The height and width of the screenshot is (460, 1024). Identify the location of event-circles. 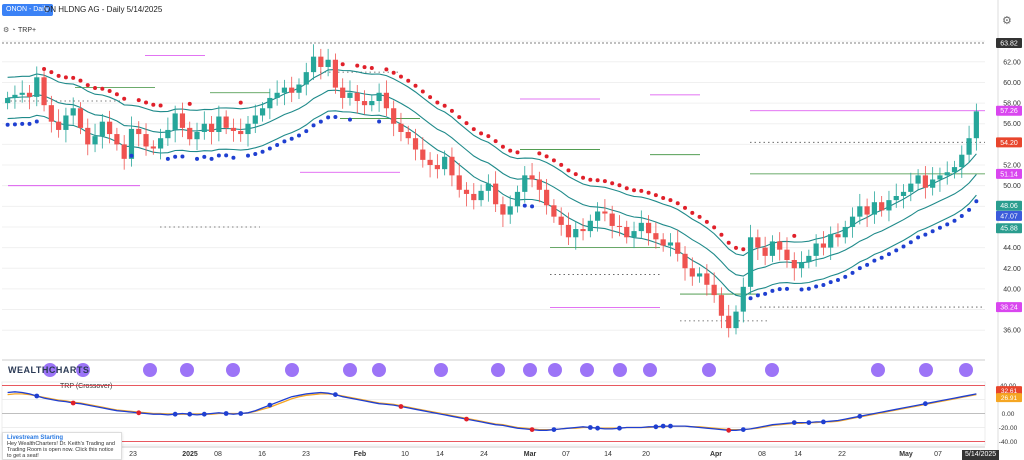
(508, 370).